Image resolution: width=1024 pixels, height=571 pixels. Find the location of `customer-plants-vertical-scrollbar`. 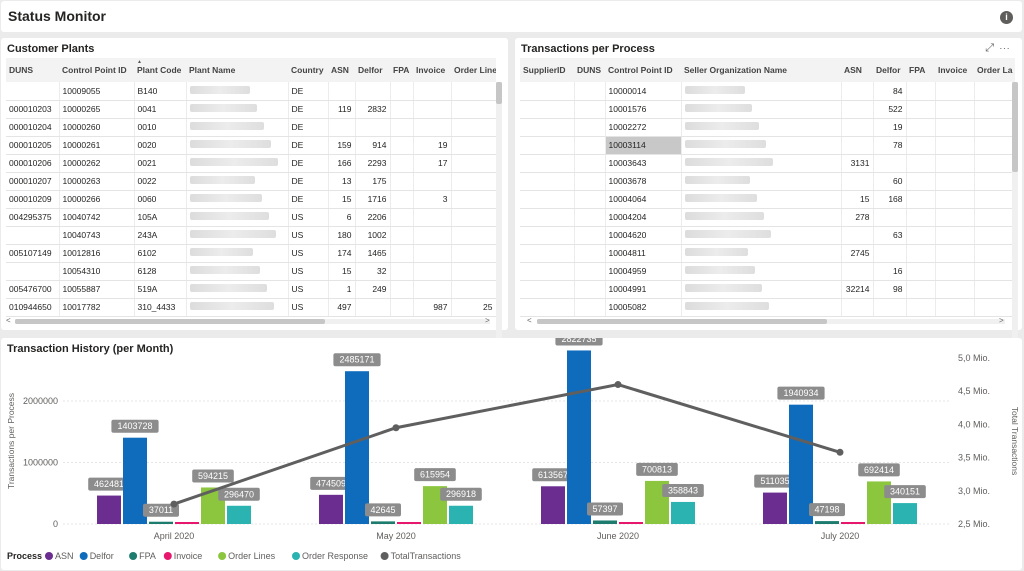

customer-plants-vertical-scrollbar is located at coordinates (499, 215).